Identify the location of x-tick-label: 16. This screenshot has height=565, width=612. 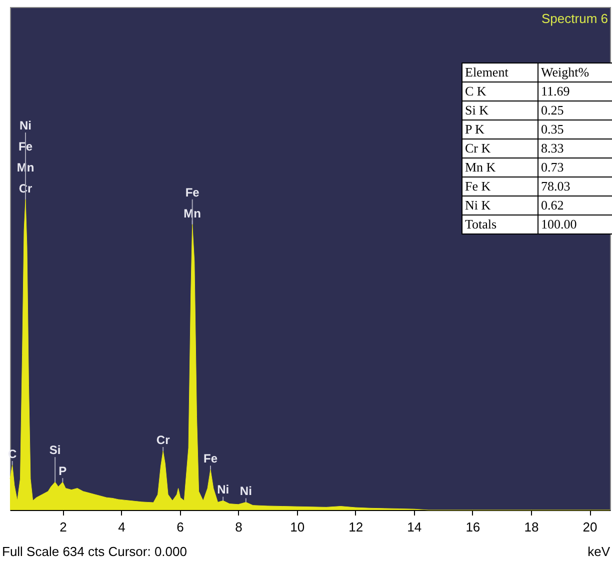
(473, 527).